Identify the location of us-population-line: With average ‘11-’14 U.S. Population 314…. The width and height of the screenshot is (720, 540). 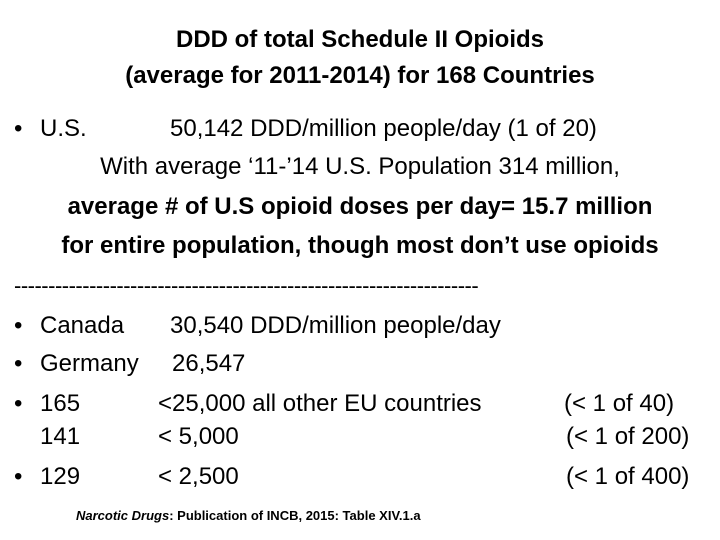
(360, 166).